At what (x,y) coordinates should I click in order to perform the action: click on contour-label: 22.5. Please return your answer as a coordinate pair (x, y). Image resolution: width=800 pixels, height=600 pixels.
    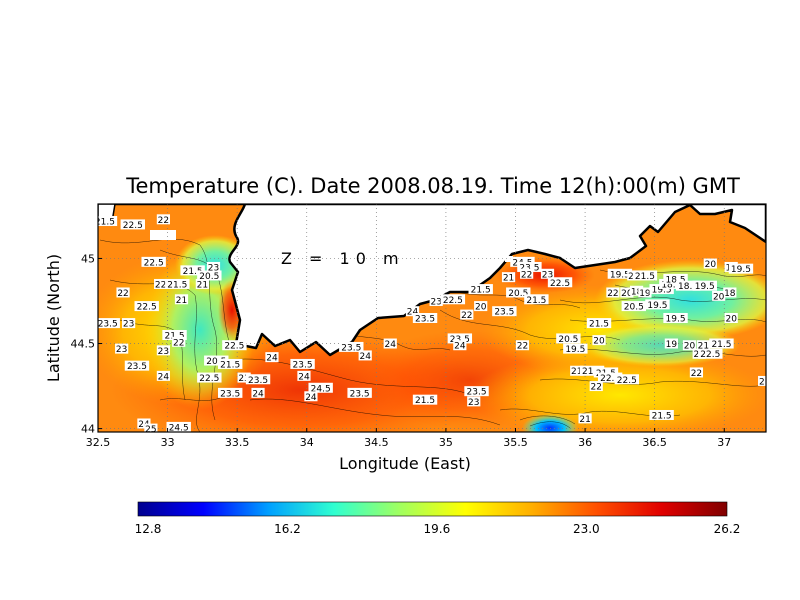
    Looking at the image, I should click on (132, 225).